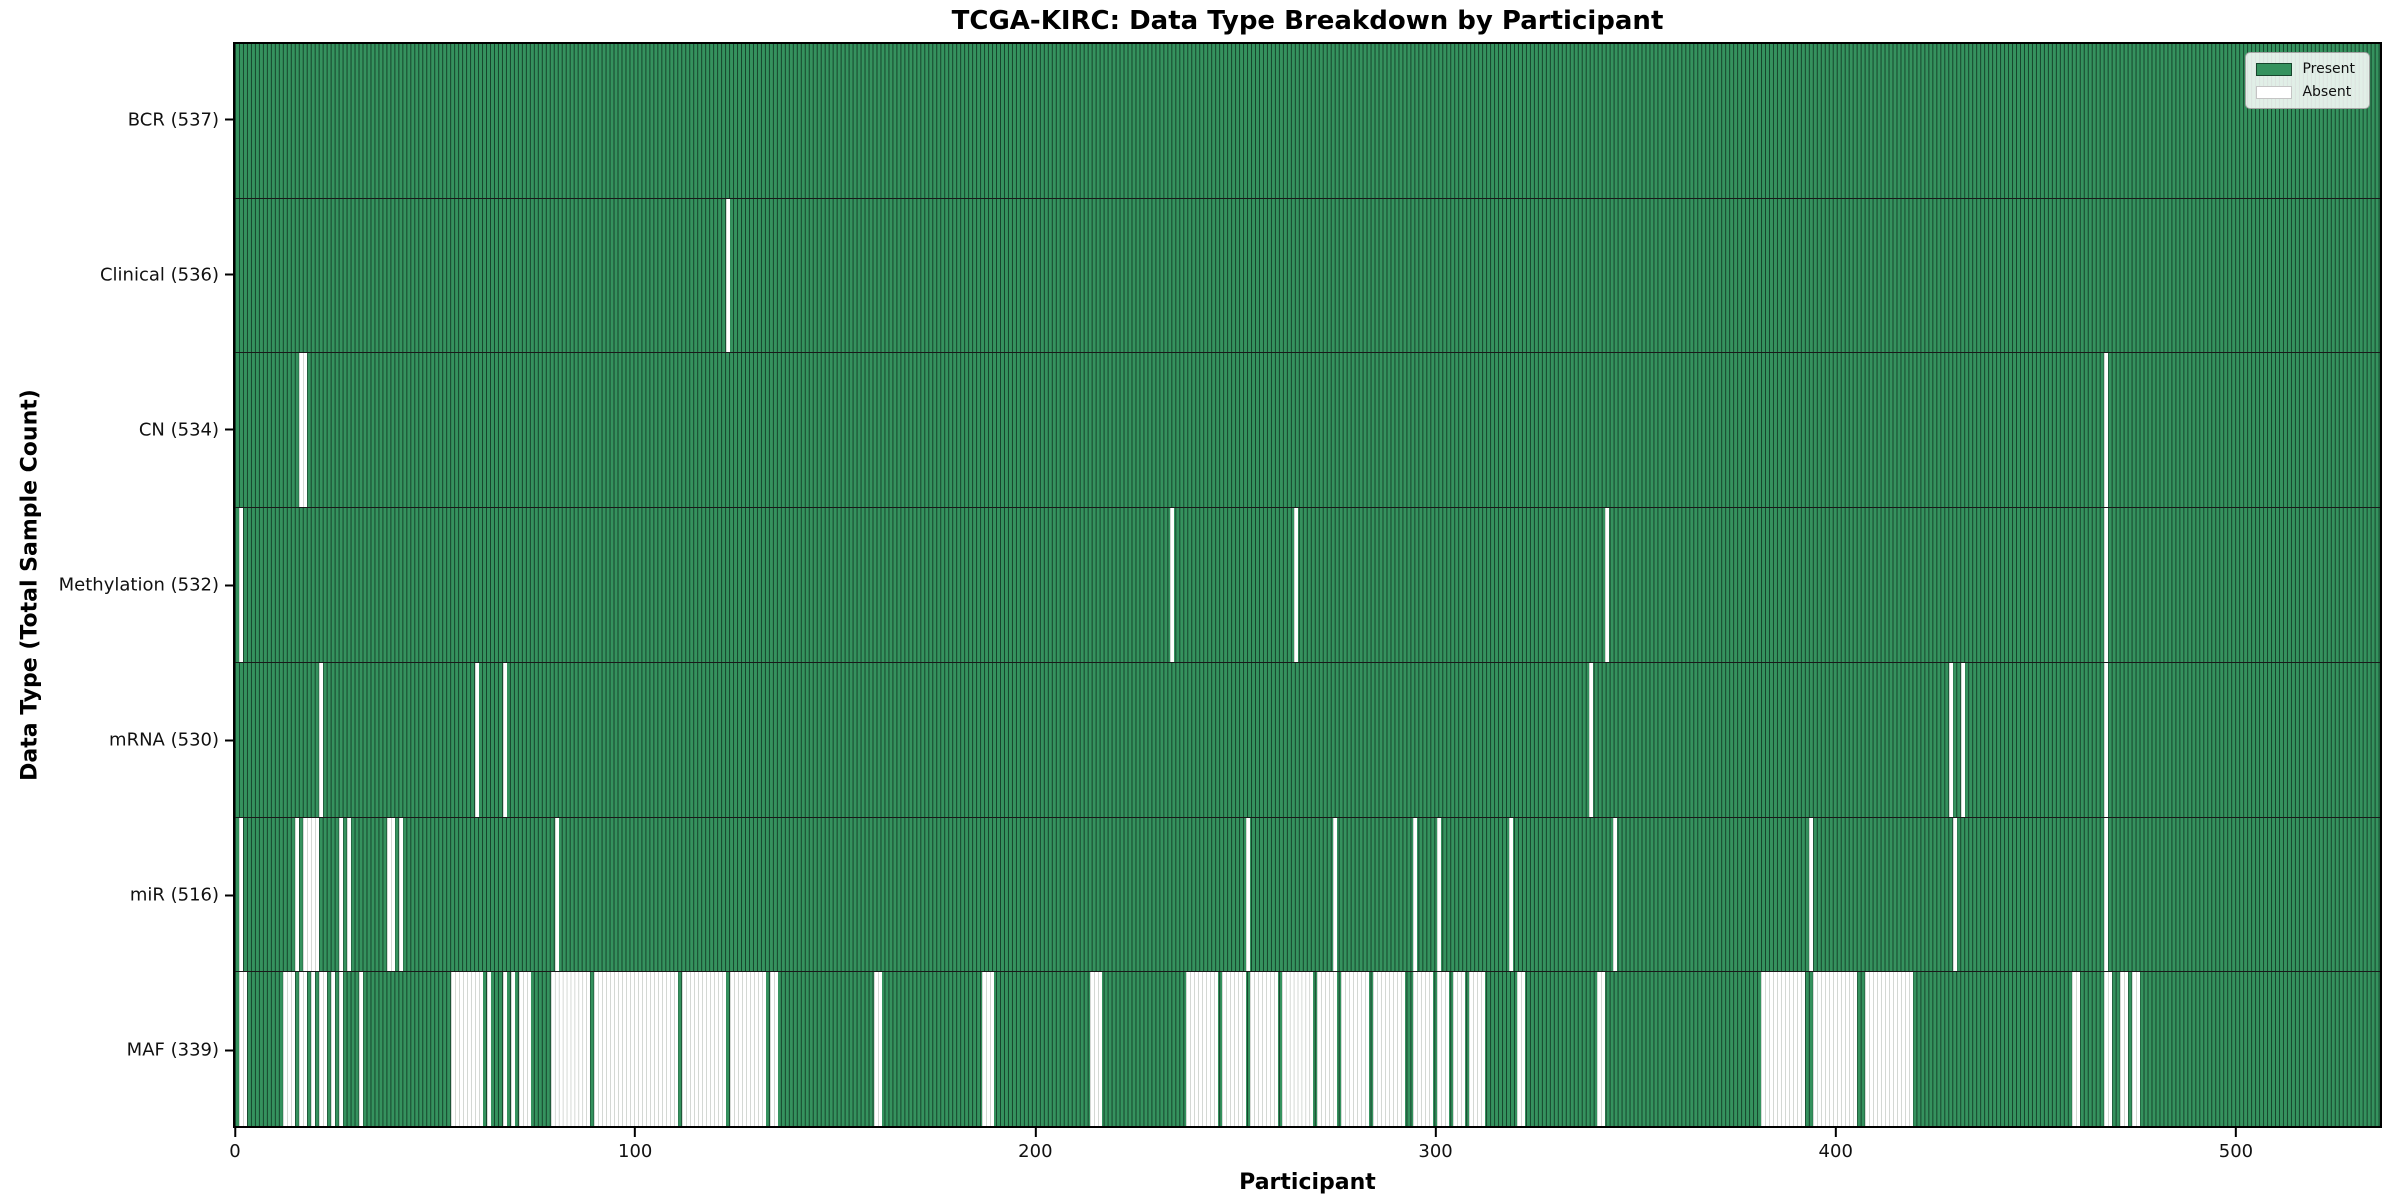  What do you see at coordinates (173, 120) in the screenshot?
I see `y-tick-label: BCR (537)` at bounding box center [173, 120].